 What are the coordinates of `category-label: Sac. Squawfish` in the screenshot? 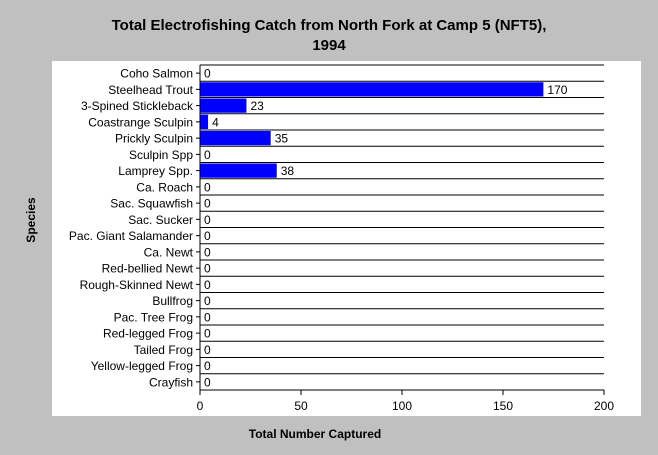 It's located at (151, 204).